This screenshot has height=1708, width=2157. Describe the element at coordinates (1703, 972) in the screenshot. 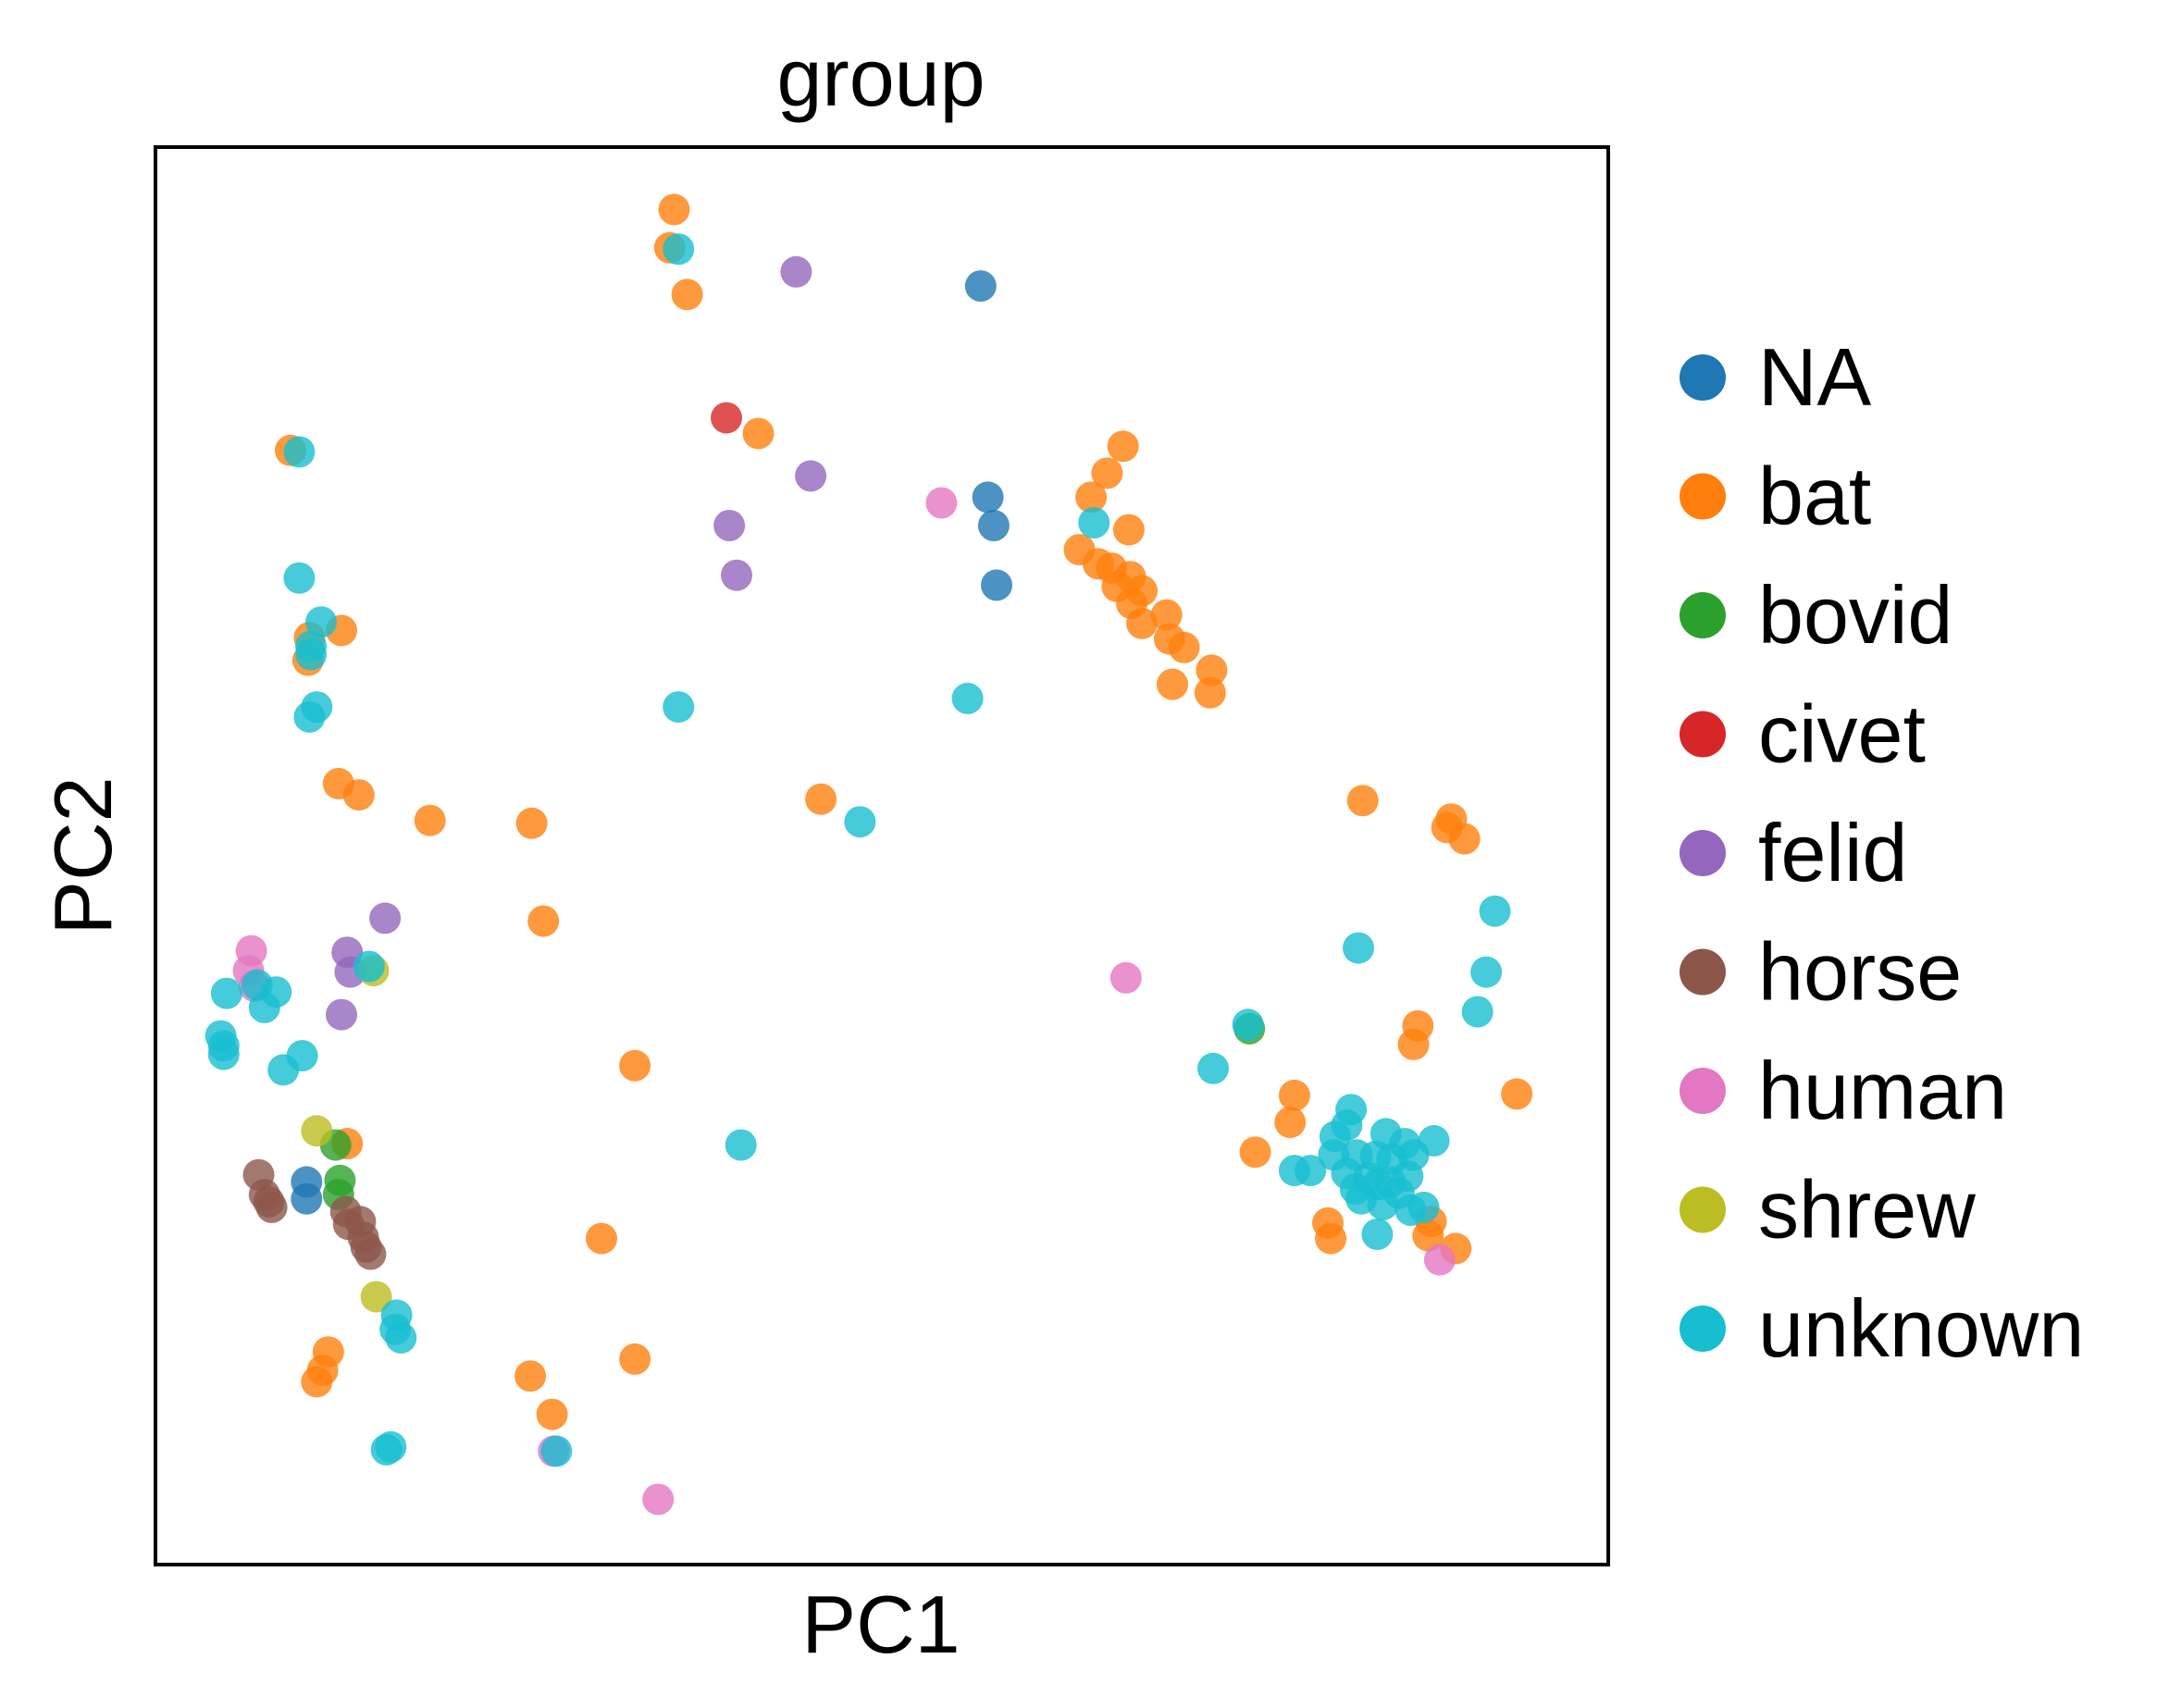

I see `legend-marker-horse` at that location.